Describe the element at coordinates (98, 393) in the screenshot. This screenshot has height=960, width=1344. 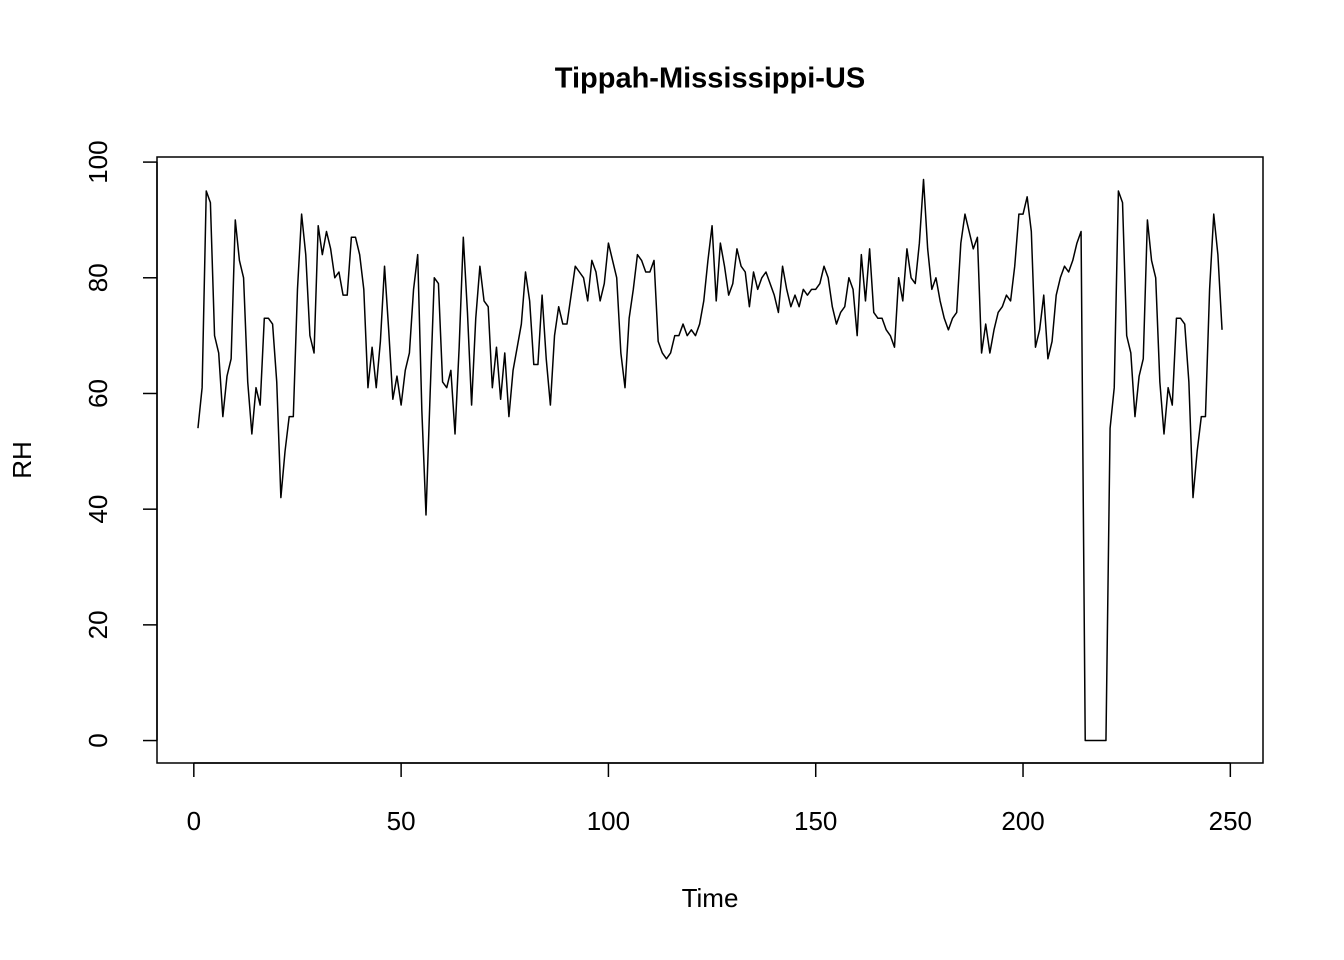
I see `y-tick-label: 60` at that location.